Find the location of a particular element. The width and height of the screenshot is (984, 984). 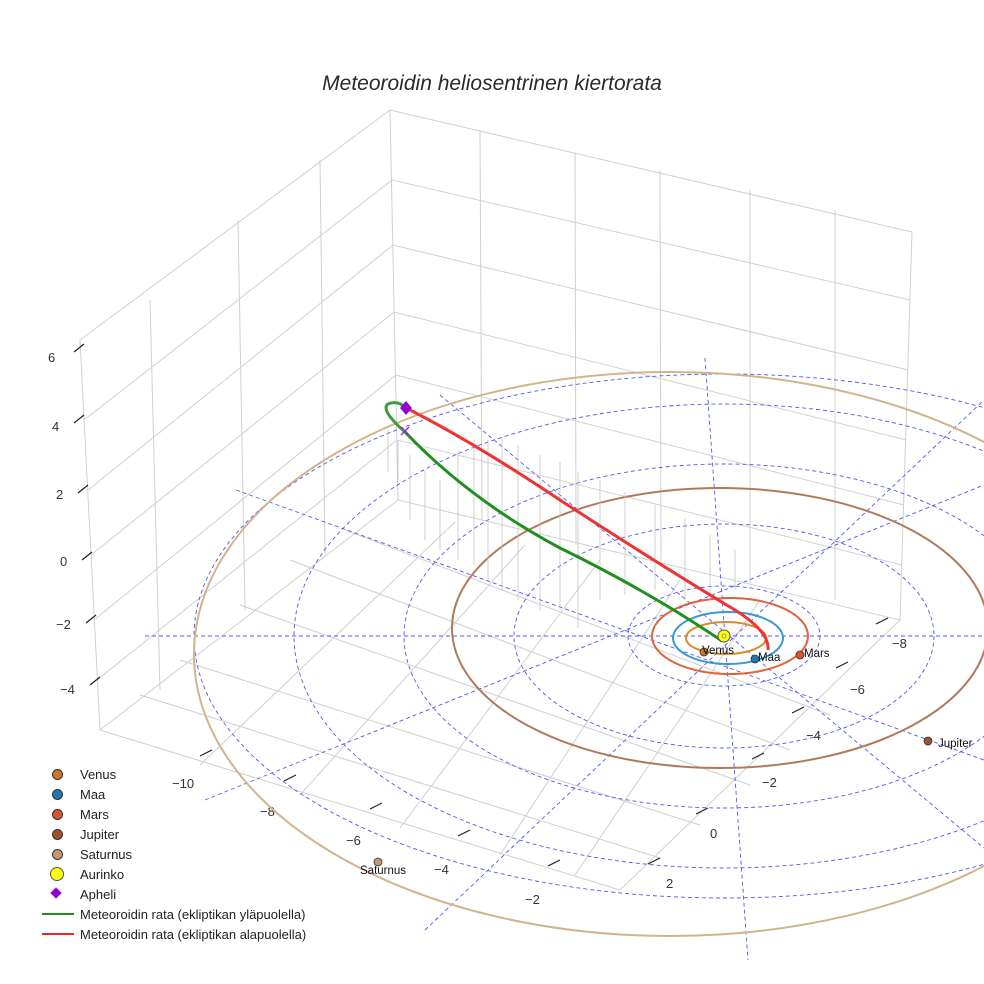

mars-orbit is located at coordinates (730, 636).